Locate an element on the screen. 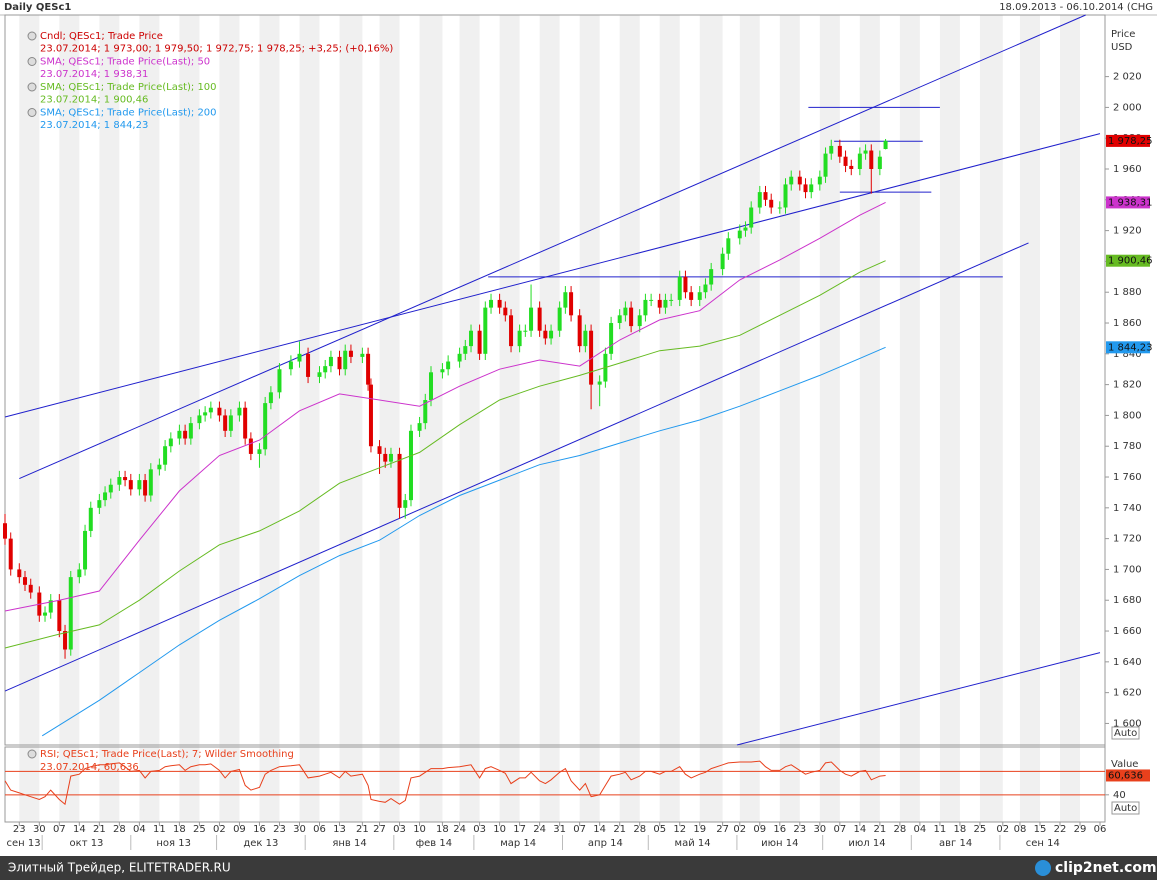  y-axis-unit: USD is located at coordinates (1122, 47).